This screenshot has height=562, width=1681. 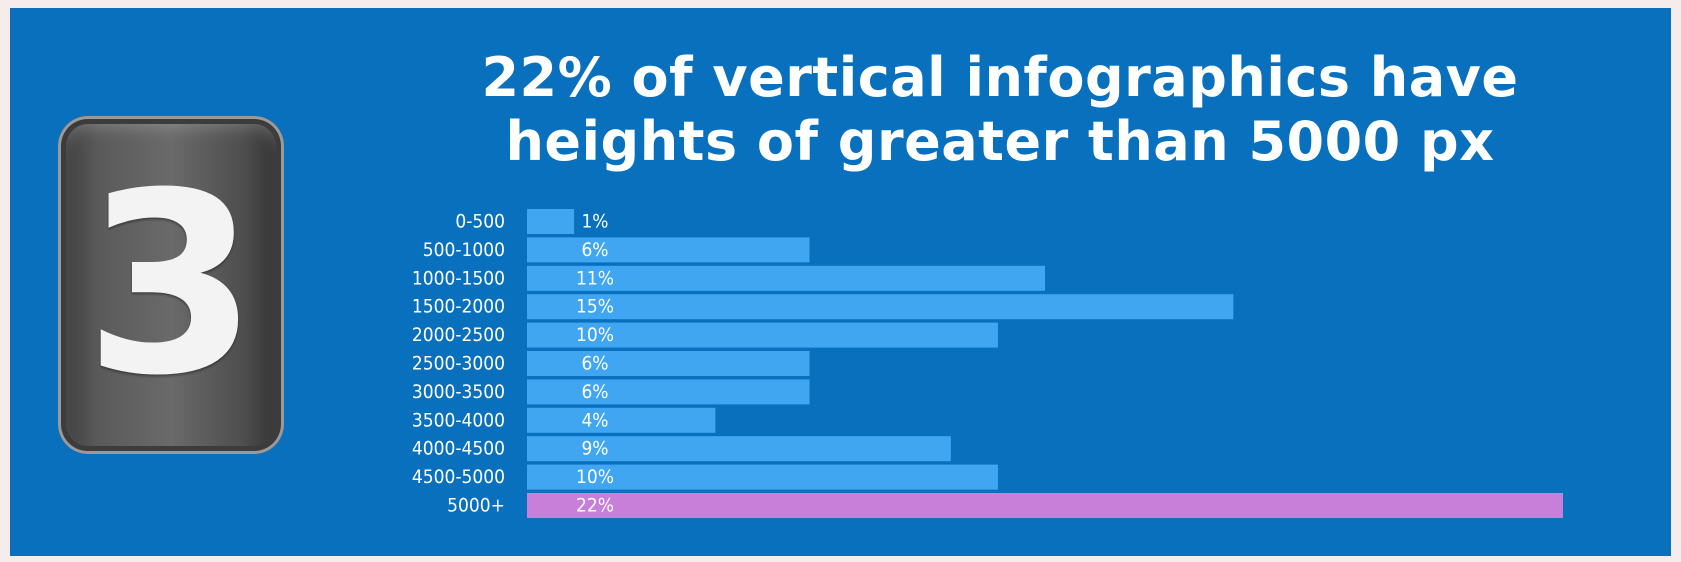 I want to click on category-label: 500-1000, so click(x=464, y=250).